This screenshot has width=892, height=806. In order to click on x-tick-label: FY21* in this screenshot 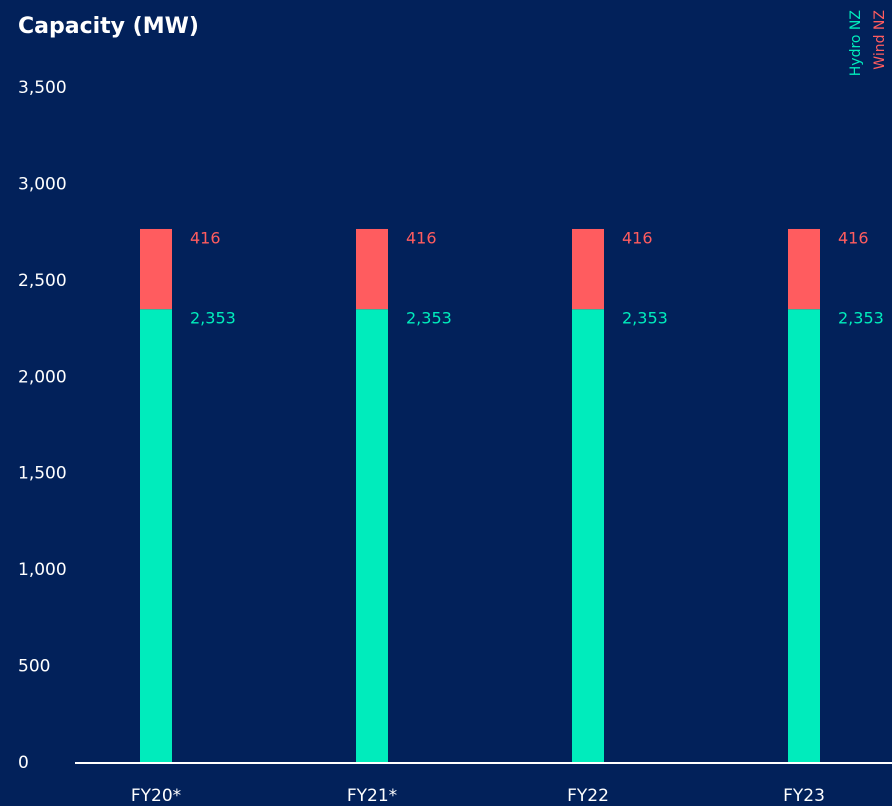, I will do `click(372, 796)`.